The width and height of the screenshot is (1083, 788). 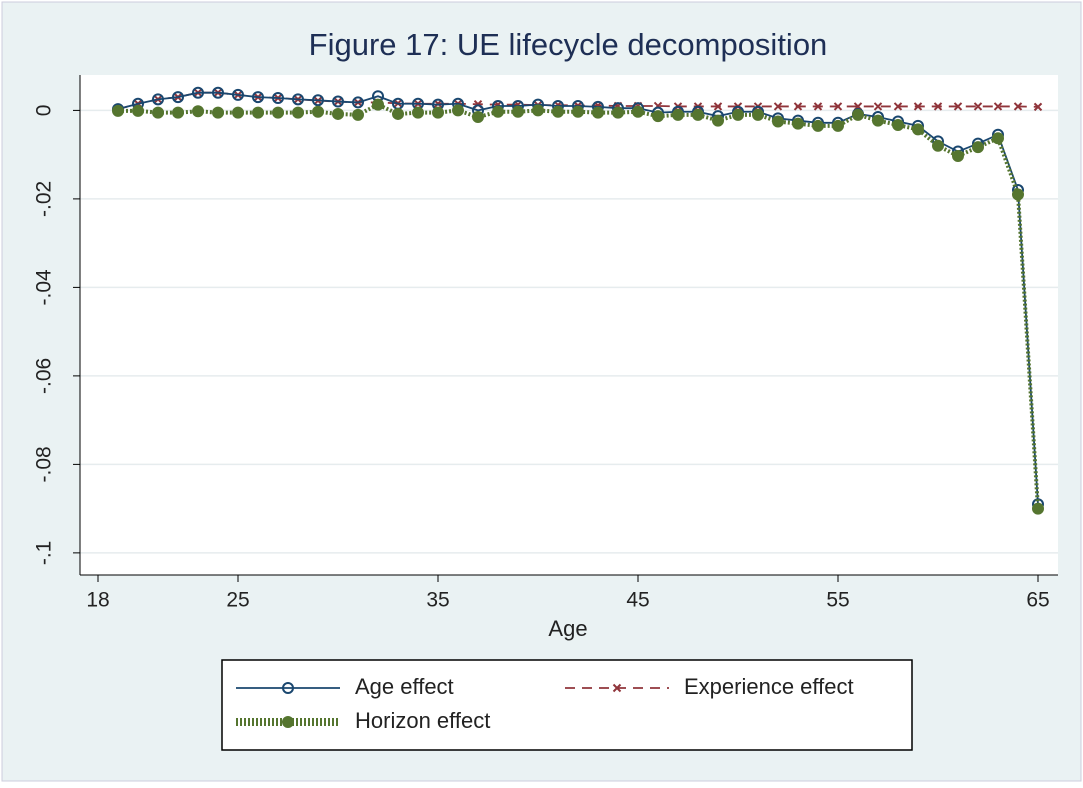 What do you see at coordinates (769, 686) in the screenshot?
I see `legend-label: Experience effect` at bounding box center [769, 686].